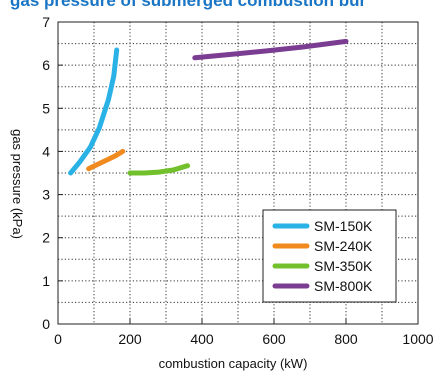 Image resolution: width=436 pixels, height=372 pixels. Describe the element at coordinates (46, 238) in the screenshot. I see `y-tick-label: 2` at that location.